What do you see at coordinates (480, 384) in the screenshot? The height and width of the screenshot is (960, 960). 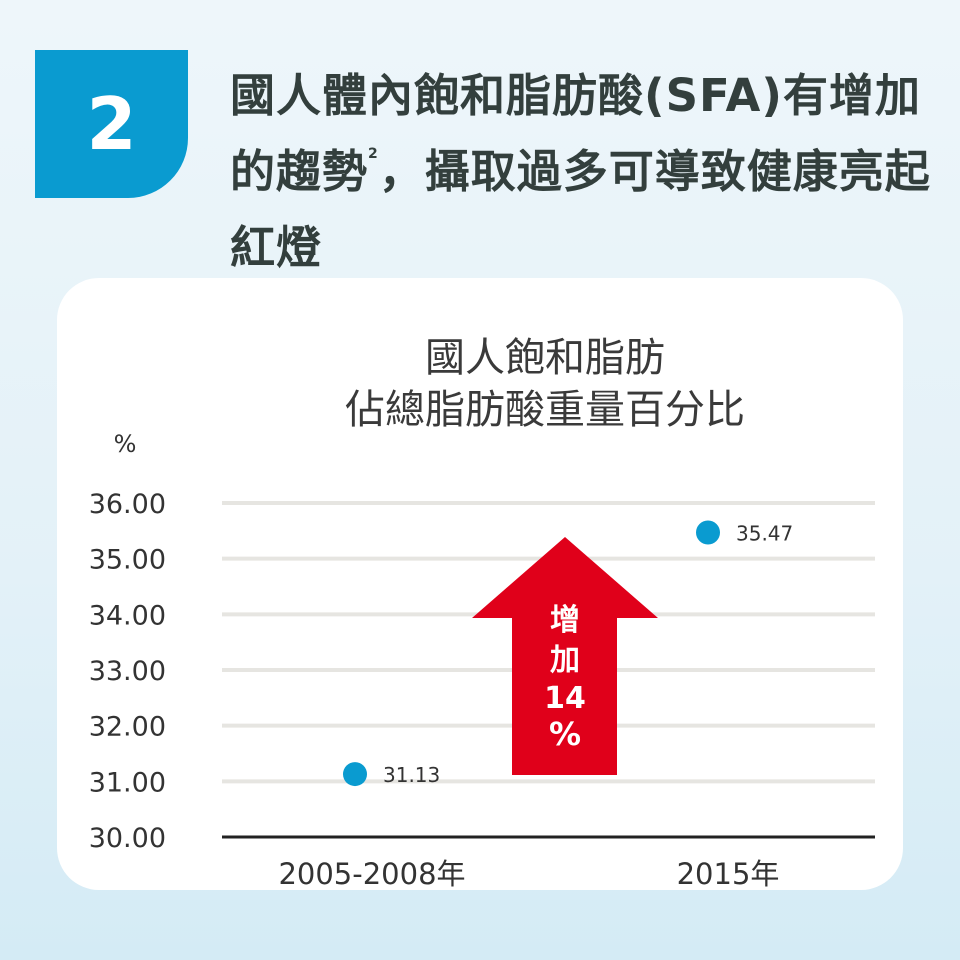 I see `chart-title: 國人飽和脂肪 佔總脂肪酸重量百分比` at bounding box center [480, 384].